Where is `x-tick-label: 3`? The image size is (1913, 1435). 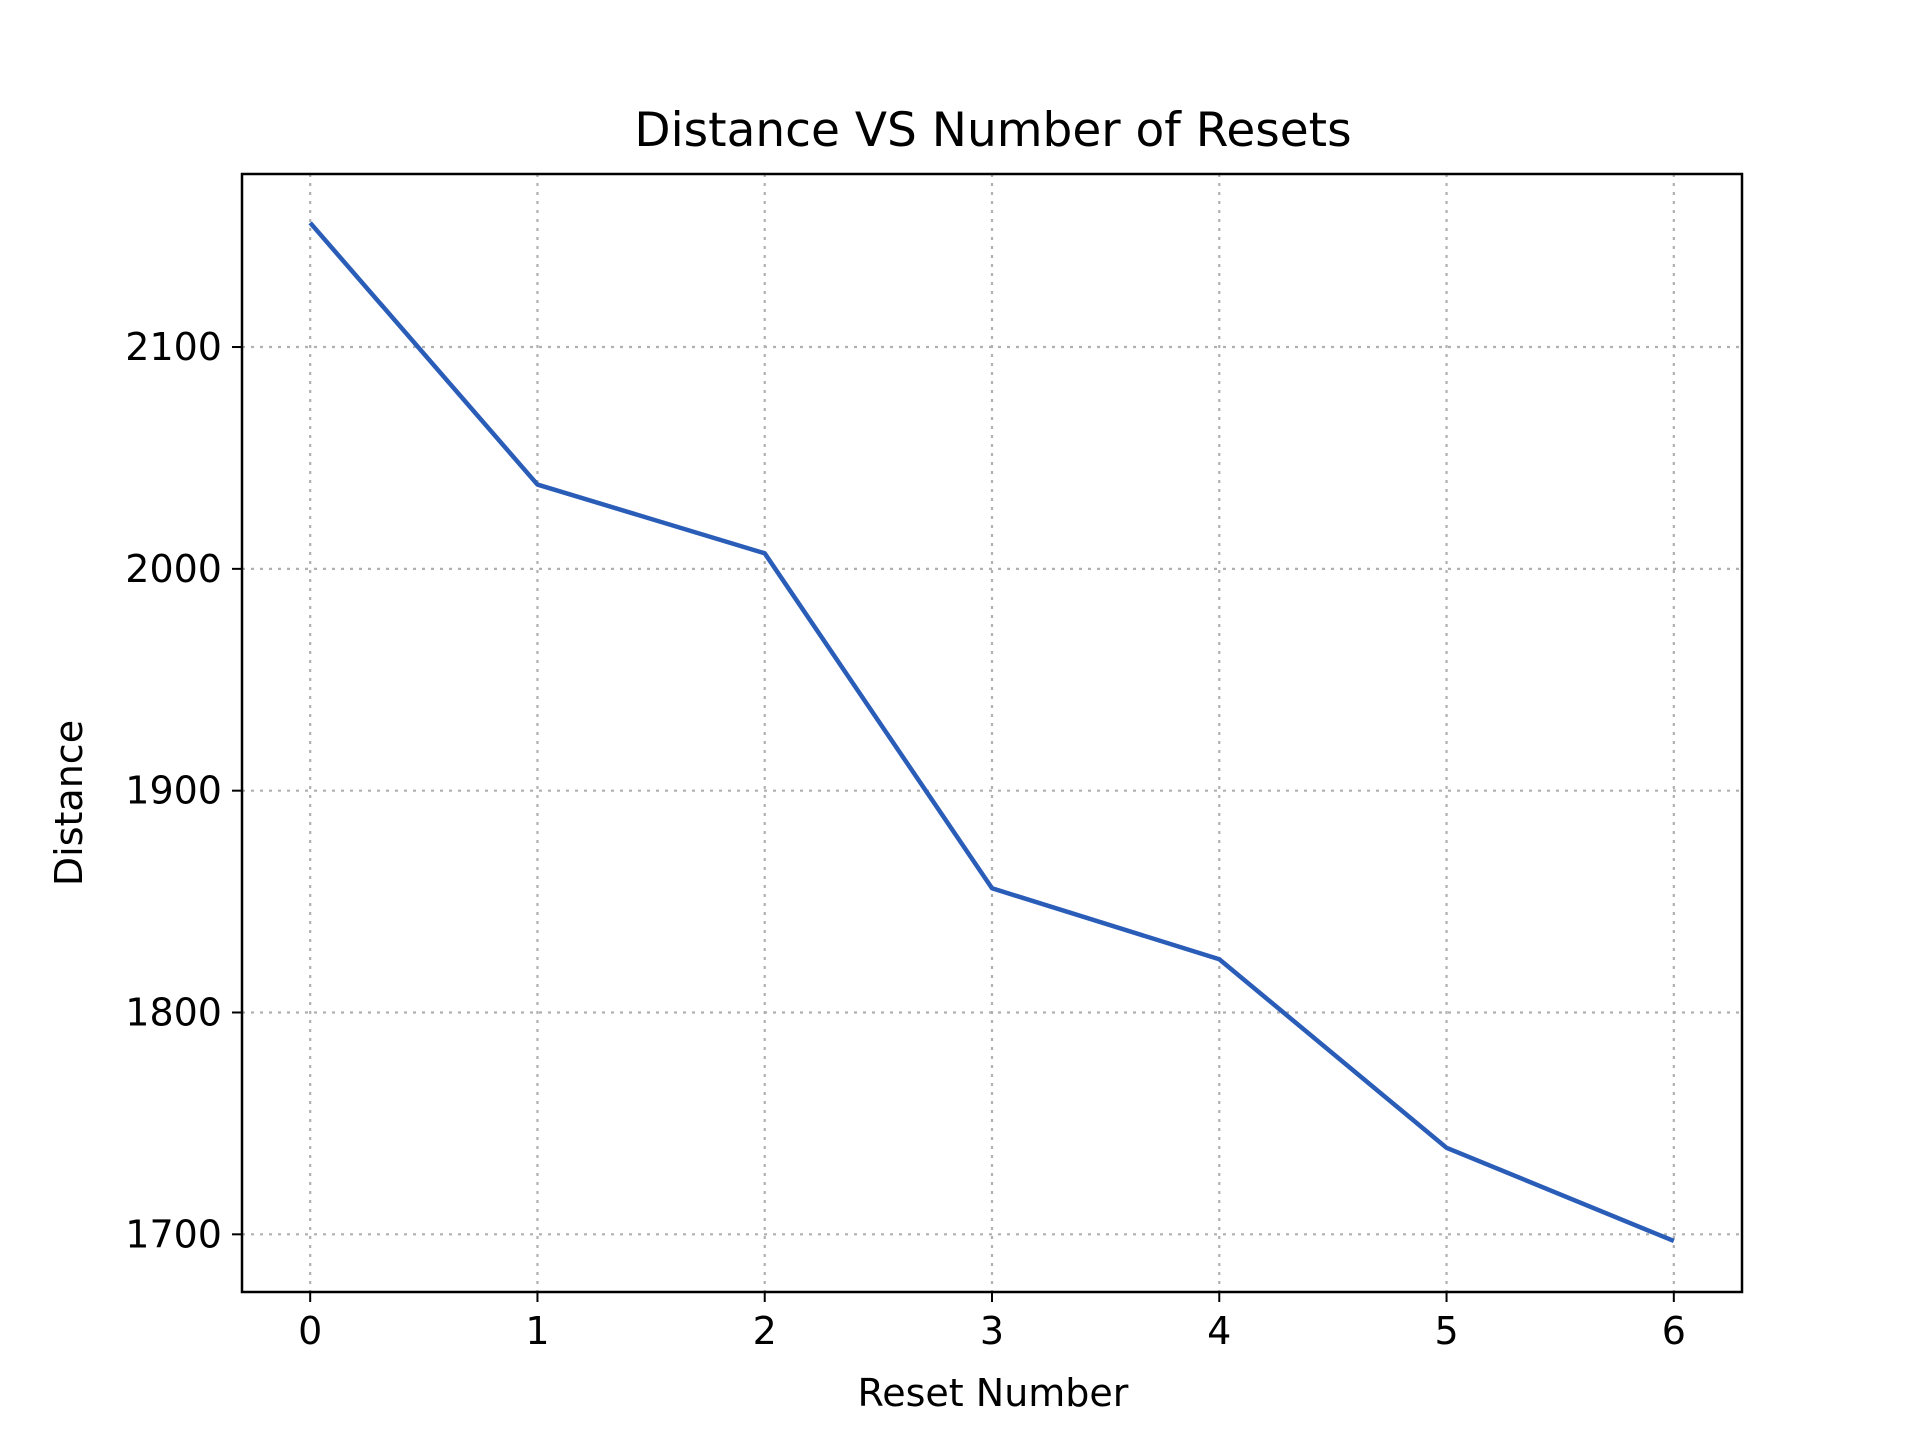
x-tick-label: 3 is located at coordinates (992, 1331).